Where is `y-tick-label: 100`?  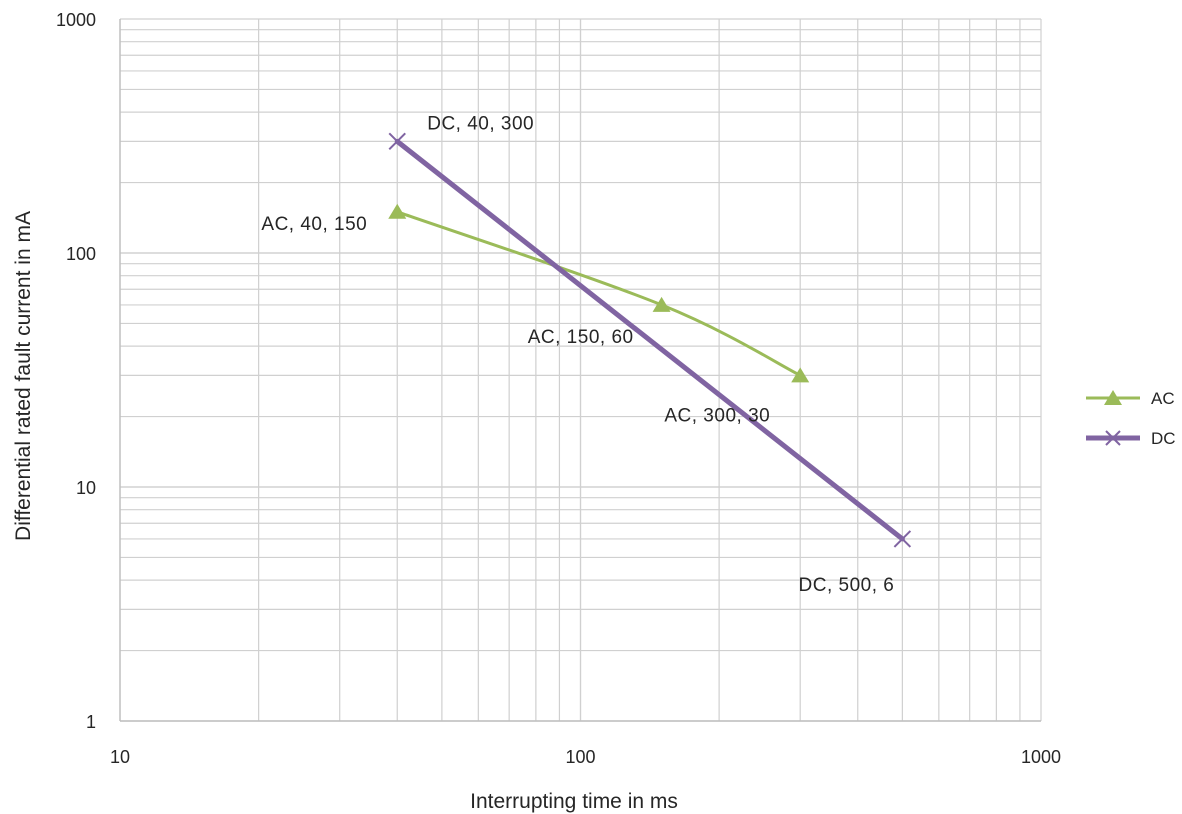
y-tick-label: 100 is located at coordinates (81, 254).